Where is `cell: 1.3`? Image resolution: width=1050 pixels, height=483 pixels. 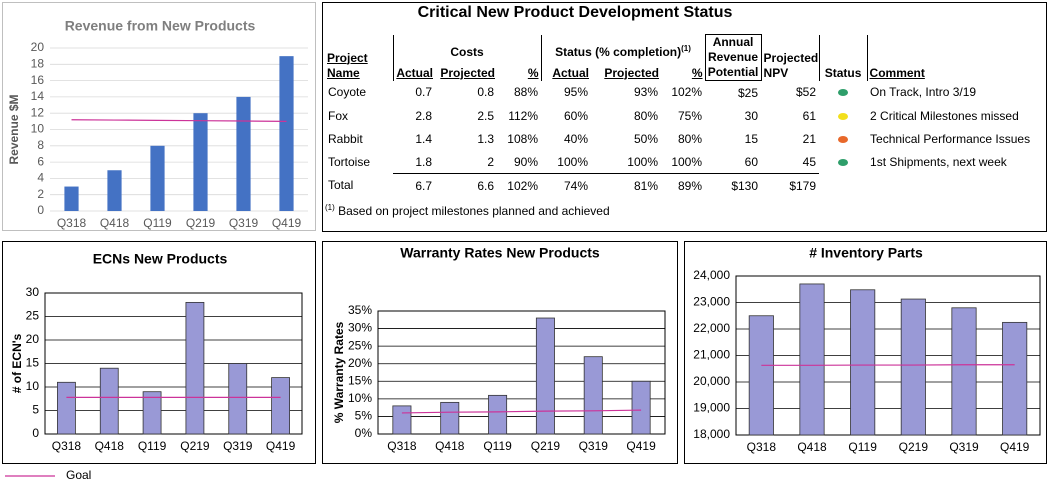
cell: 1.3 is located at coordinates (485, 138).